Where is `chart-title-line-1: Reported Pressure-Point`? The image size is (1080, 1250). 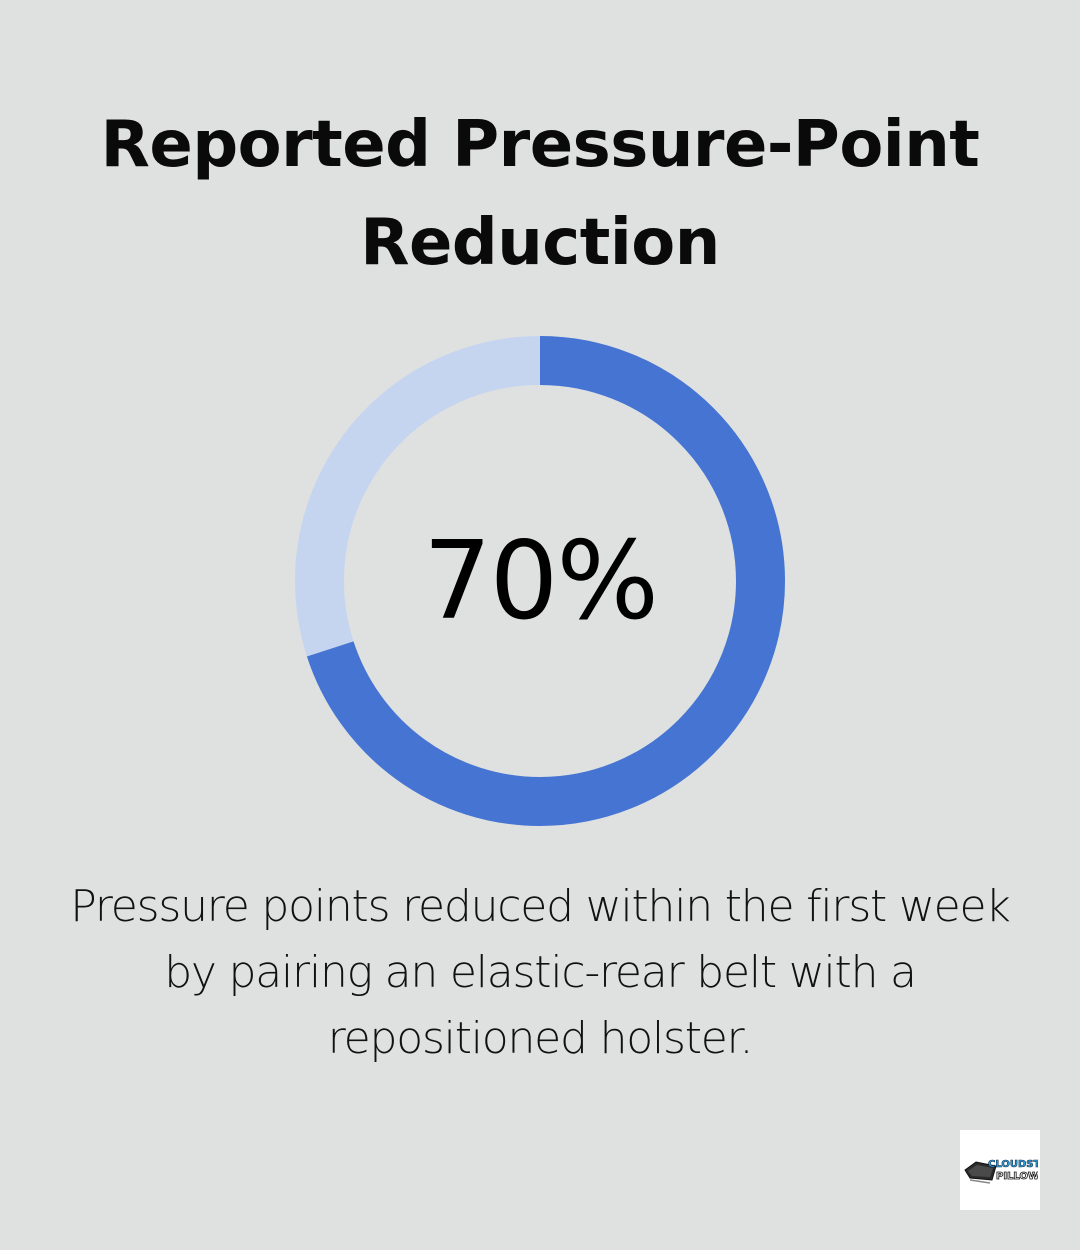
chart-title-line-1: Reported Pressure-Point is located at coordinates (540, 145).